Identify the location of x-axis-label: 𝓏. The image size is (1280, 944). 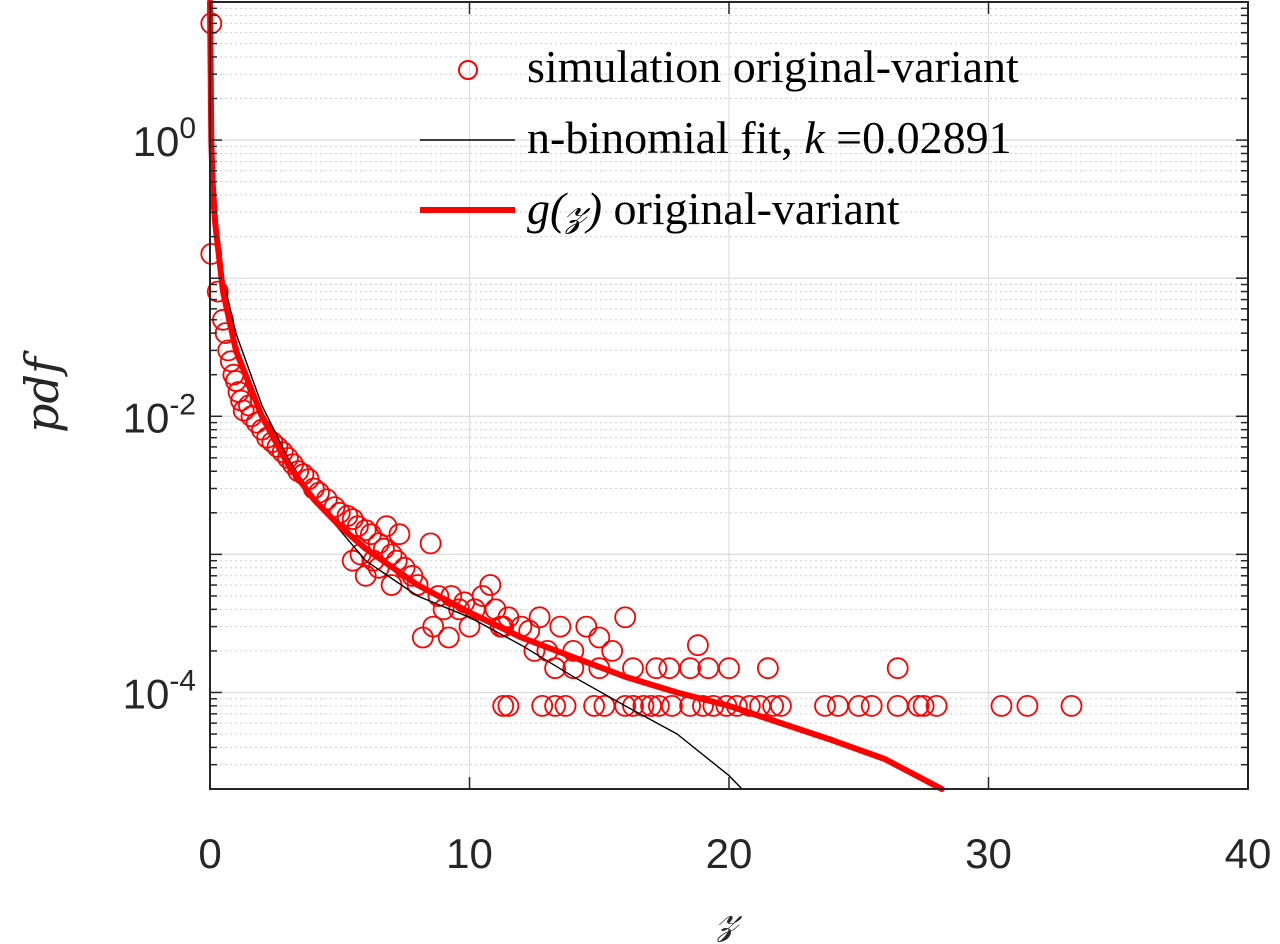
(729, 916).